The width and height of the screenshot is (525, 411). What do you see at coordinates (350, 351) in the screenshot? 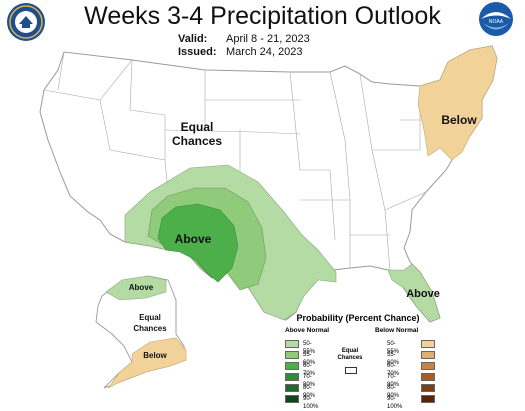
I see `legend-equal-1: Equal` at bounding box center [350, 351].